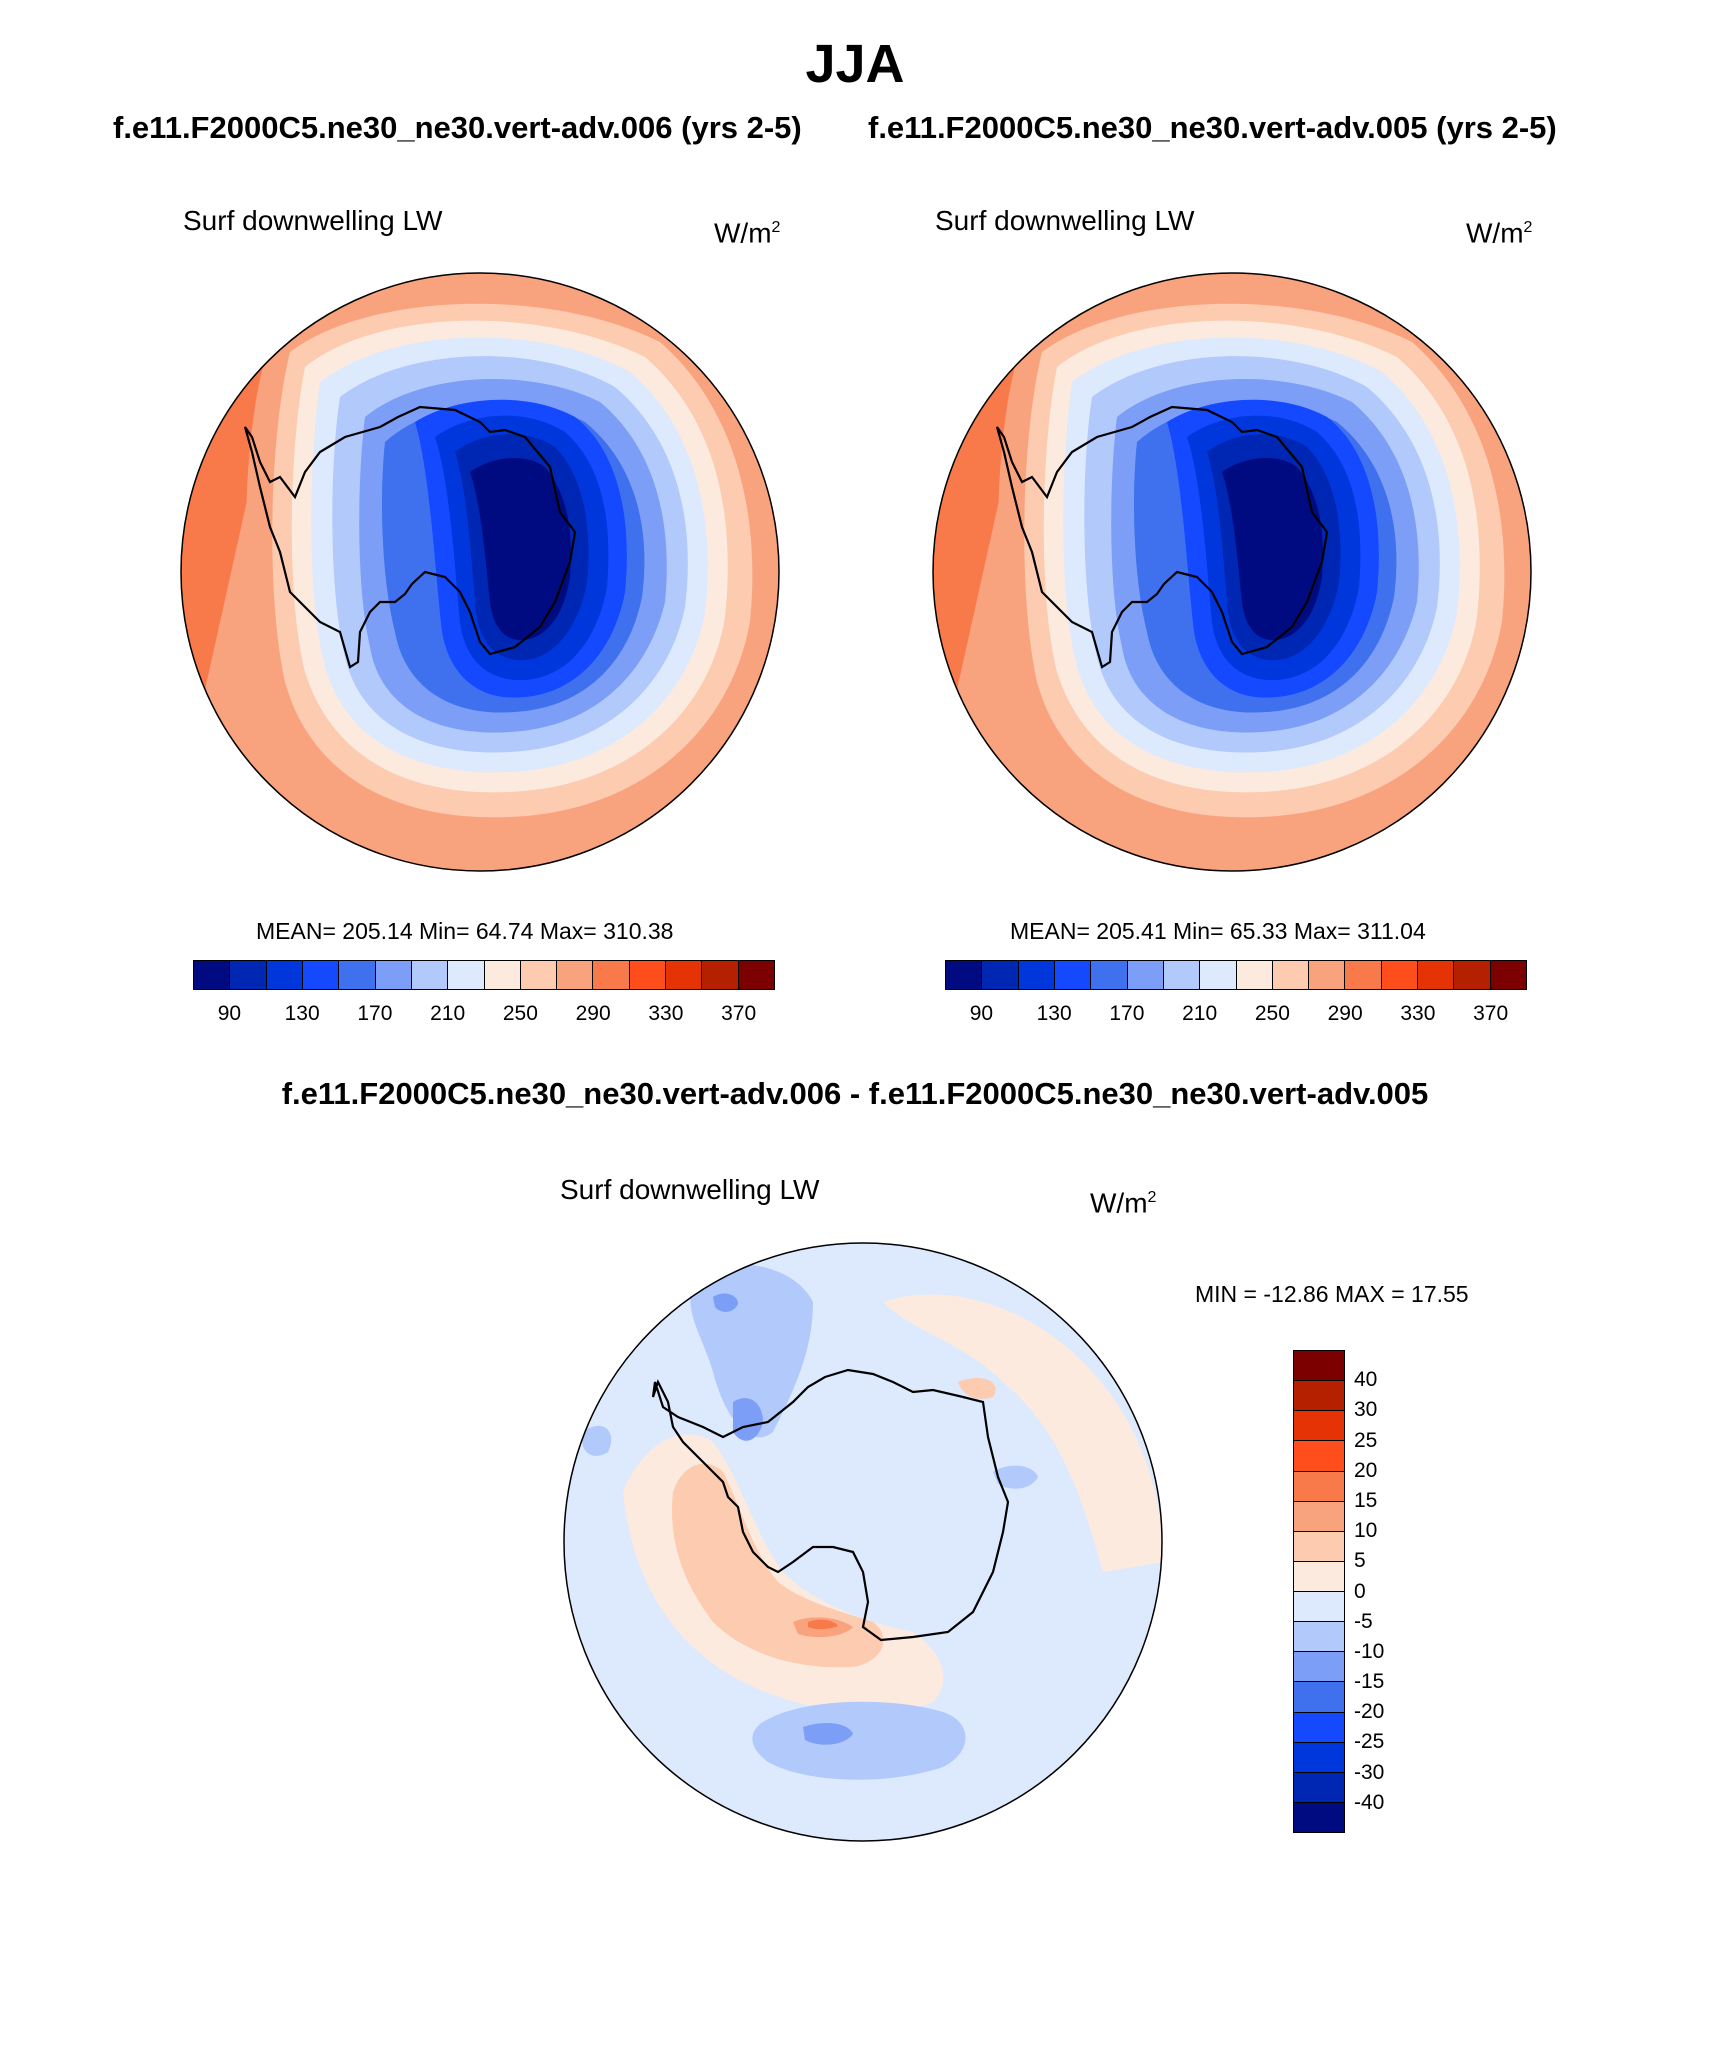 This screenshot has height=2061, width=1710. What do you see at coordinates (1499, 233) in the screenshot?
I see `right-unit-label: W/m2` at bounding box center [1499, 233].